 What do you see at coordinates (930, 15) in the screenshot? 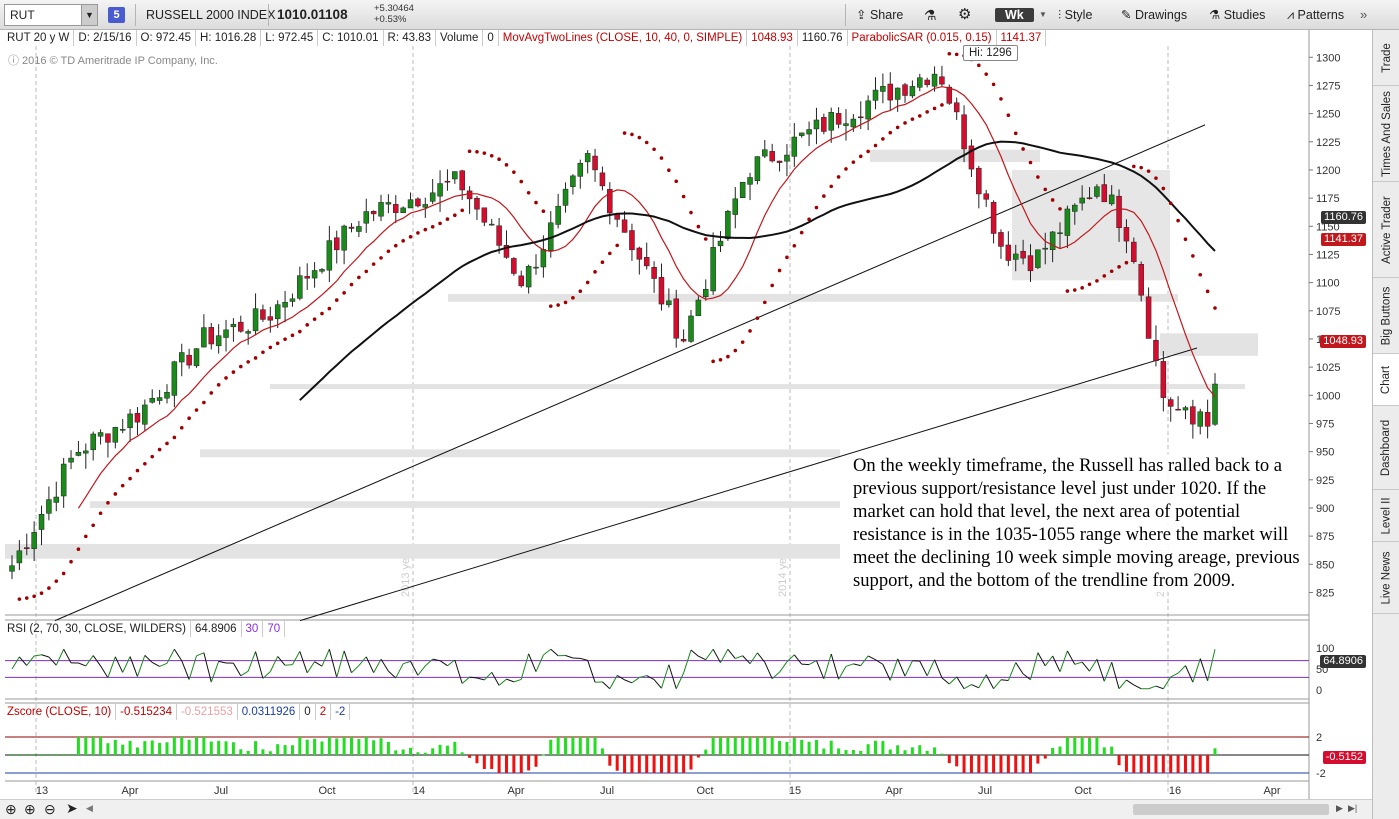
I see `flask-icon: ⚗` at bounding box center [930, 15].